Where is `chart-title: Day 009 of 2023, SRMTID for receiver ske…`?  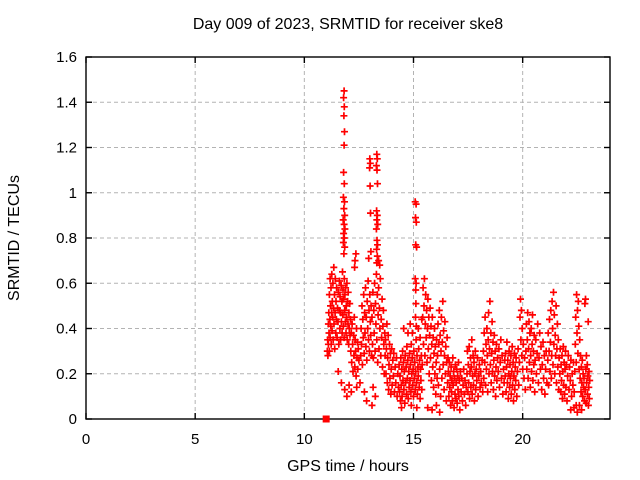 chart-title: Day 009 of 2023, SRMTID for receiver ske… is located at coordinates (348, 24).